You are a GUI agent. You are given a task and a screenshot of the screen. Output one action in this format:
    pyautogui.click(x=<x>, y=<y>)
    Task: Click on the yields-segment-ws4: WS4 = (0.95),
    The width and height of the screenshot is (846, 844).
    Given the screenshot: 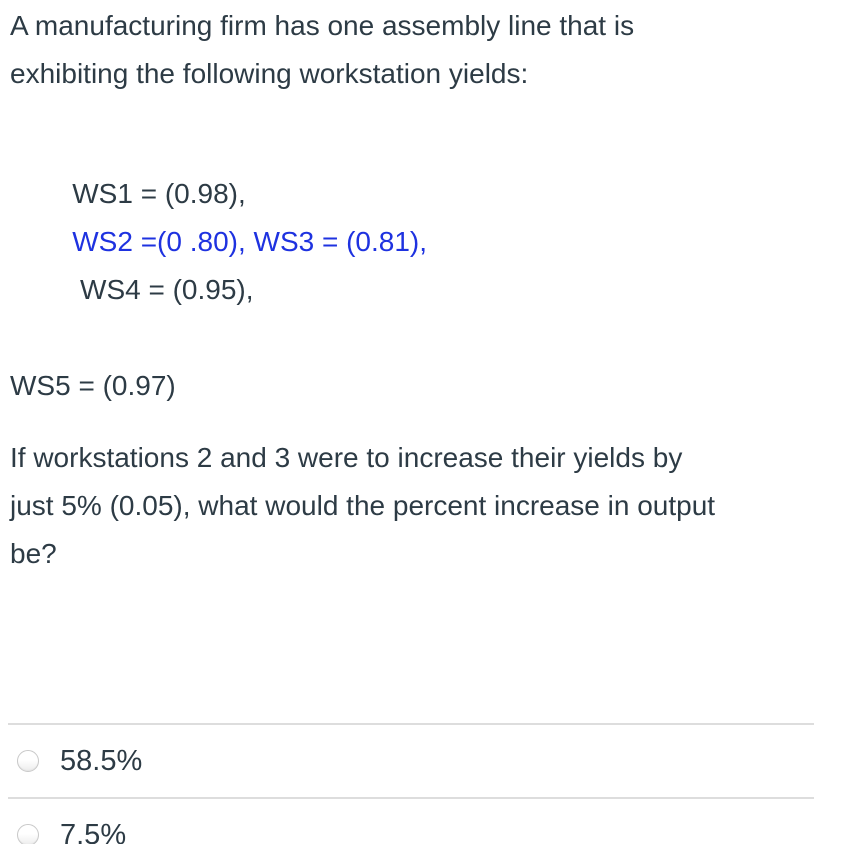 What is the action you would take?
    pyautogui.click(x=163, y=289)
    